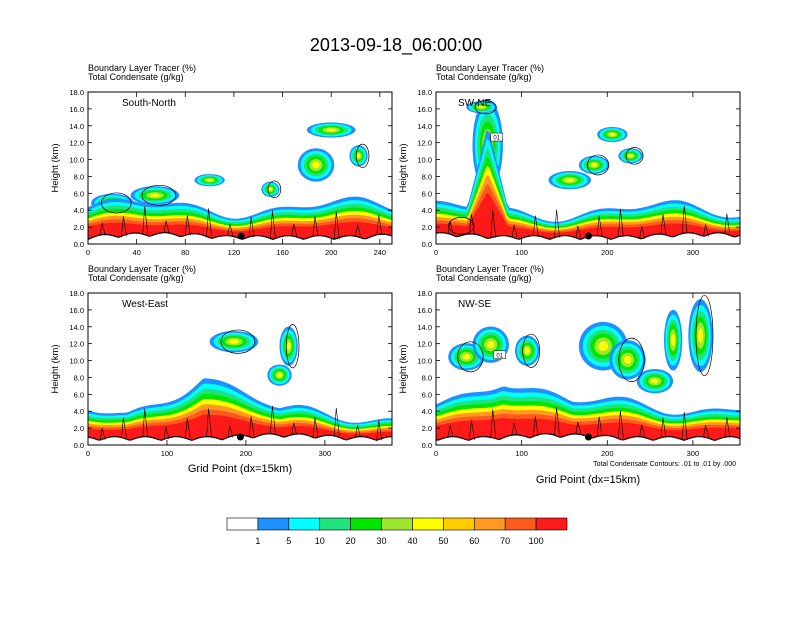  I want to click on y-tick-label: 18.0, so click(424, 293).